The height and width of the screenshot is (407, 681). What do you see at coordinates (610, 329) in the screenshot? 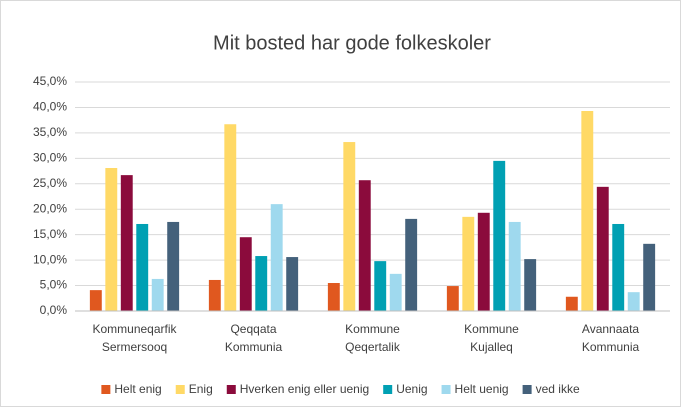
I see `x-tick-label: Avannaata` at bounding box center [610, 329].